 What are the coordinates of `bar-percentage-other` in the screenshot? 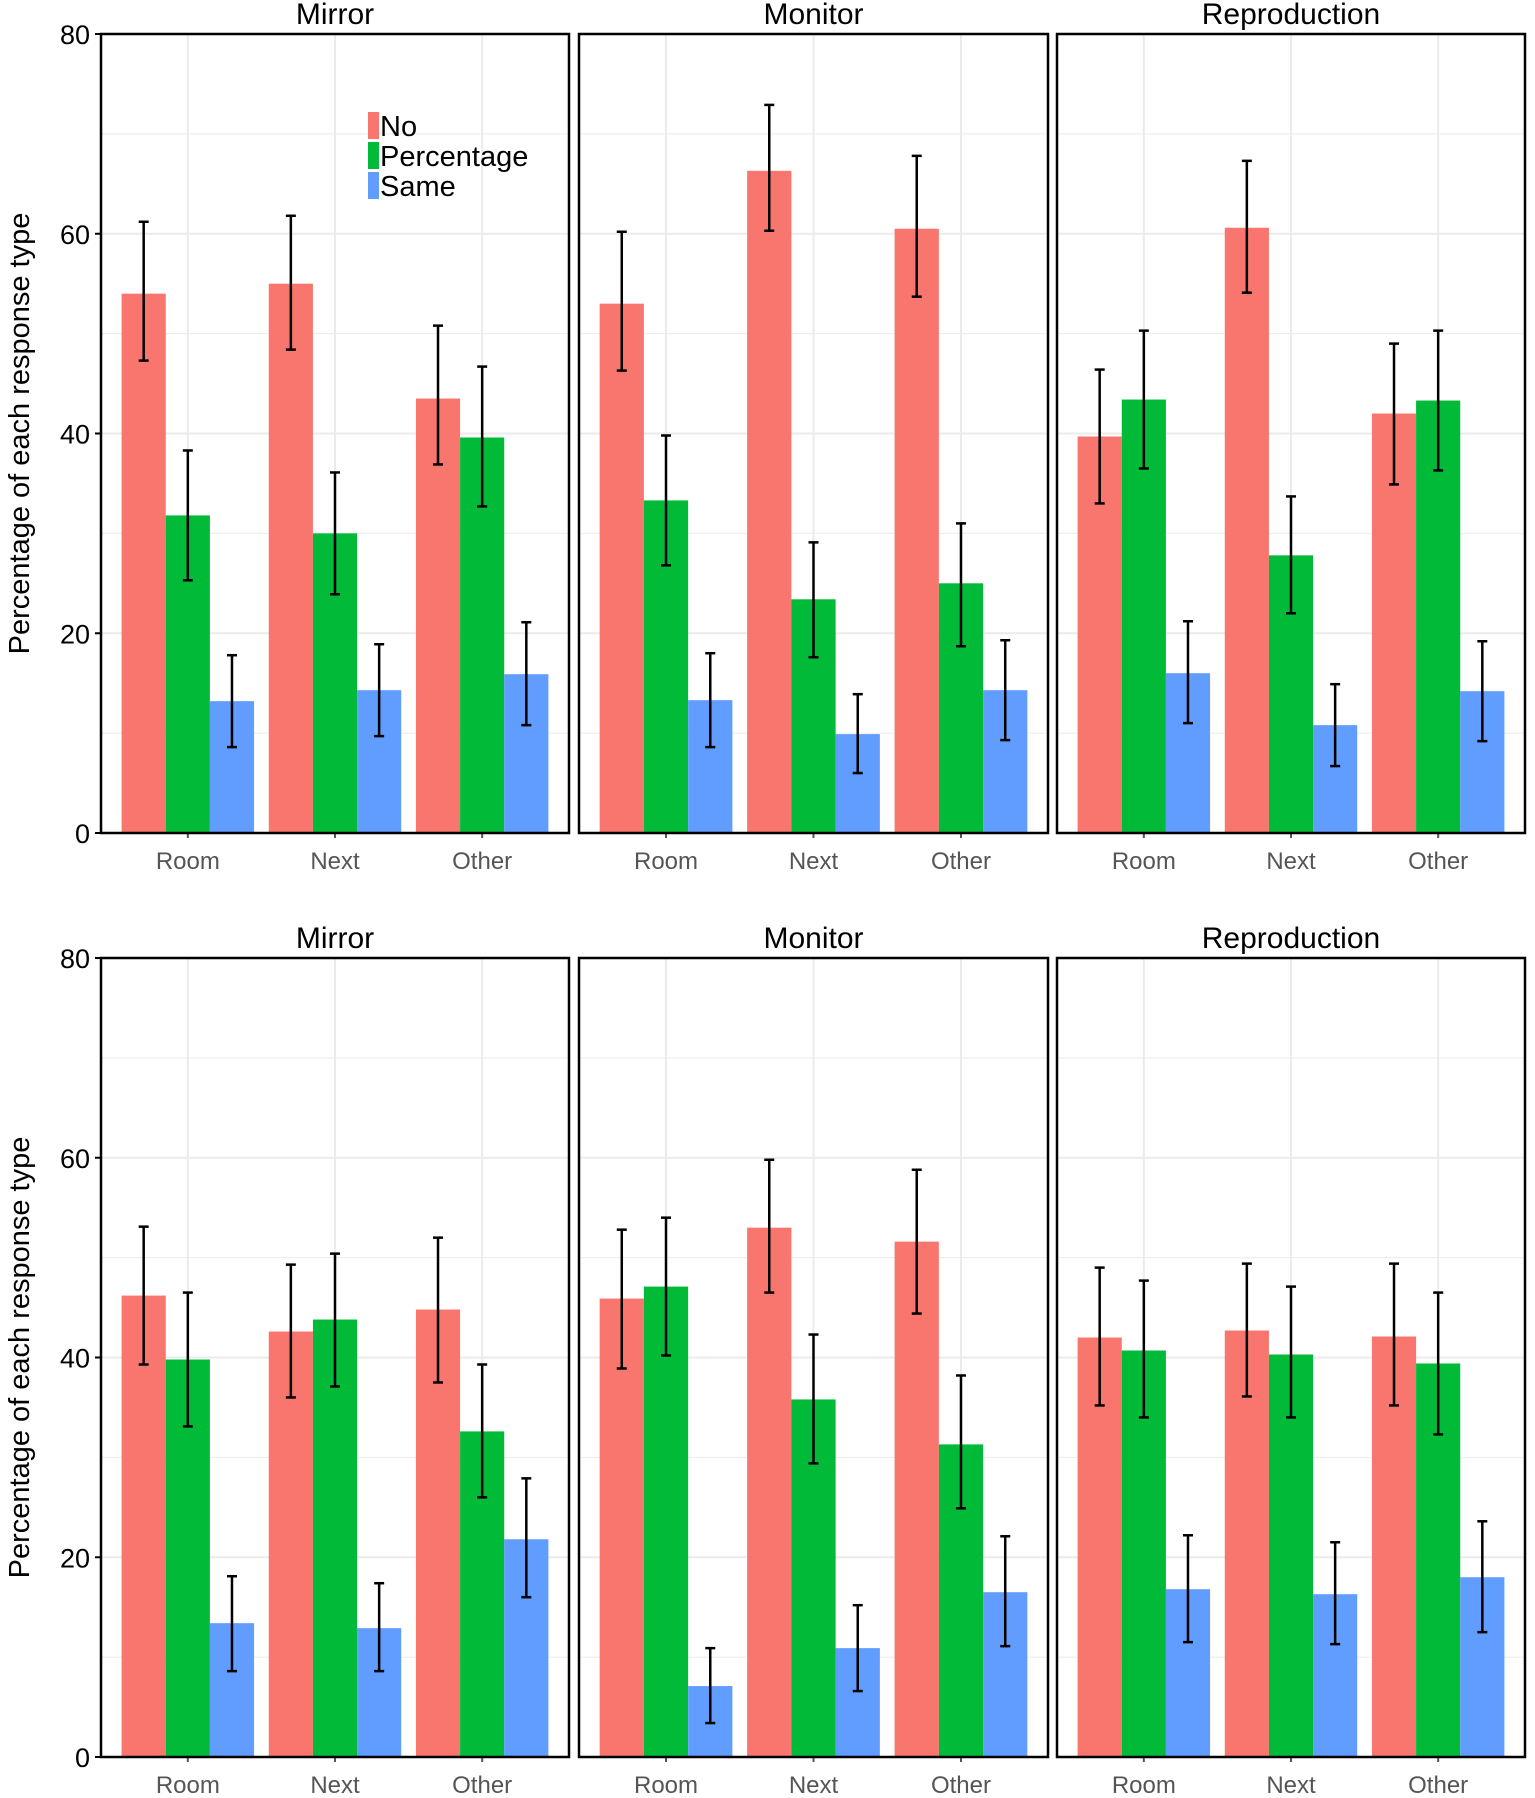 It's located at (1438, 616).